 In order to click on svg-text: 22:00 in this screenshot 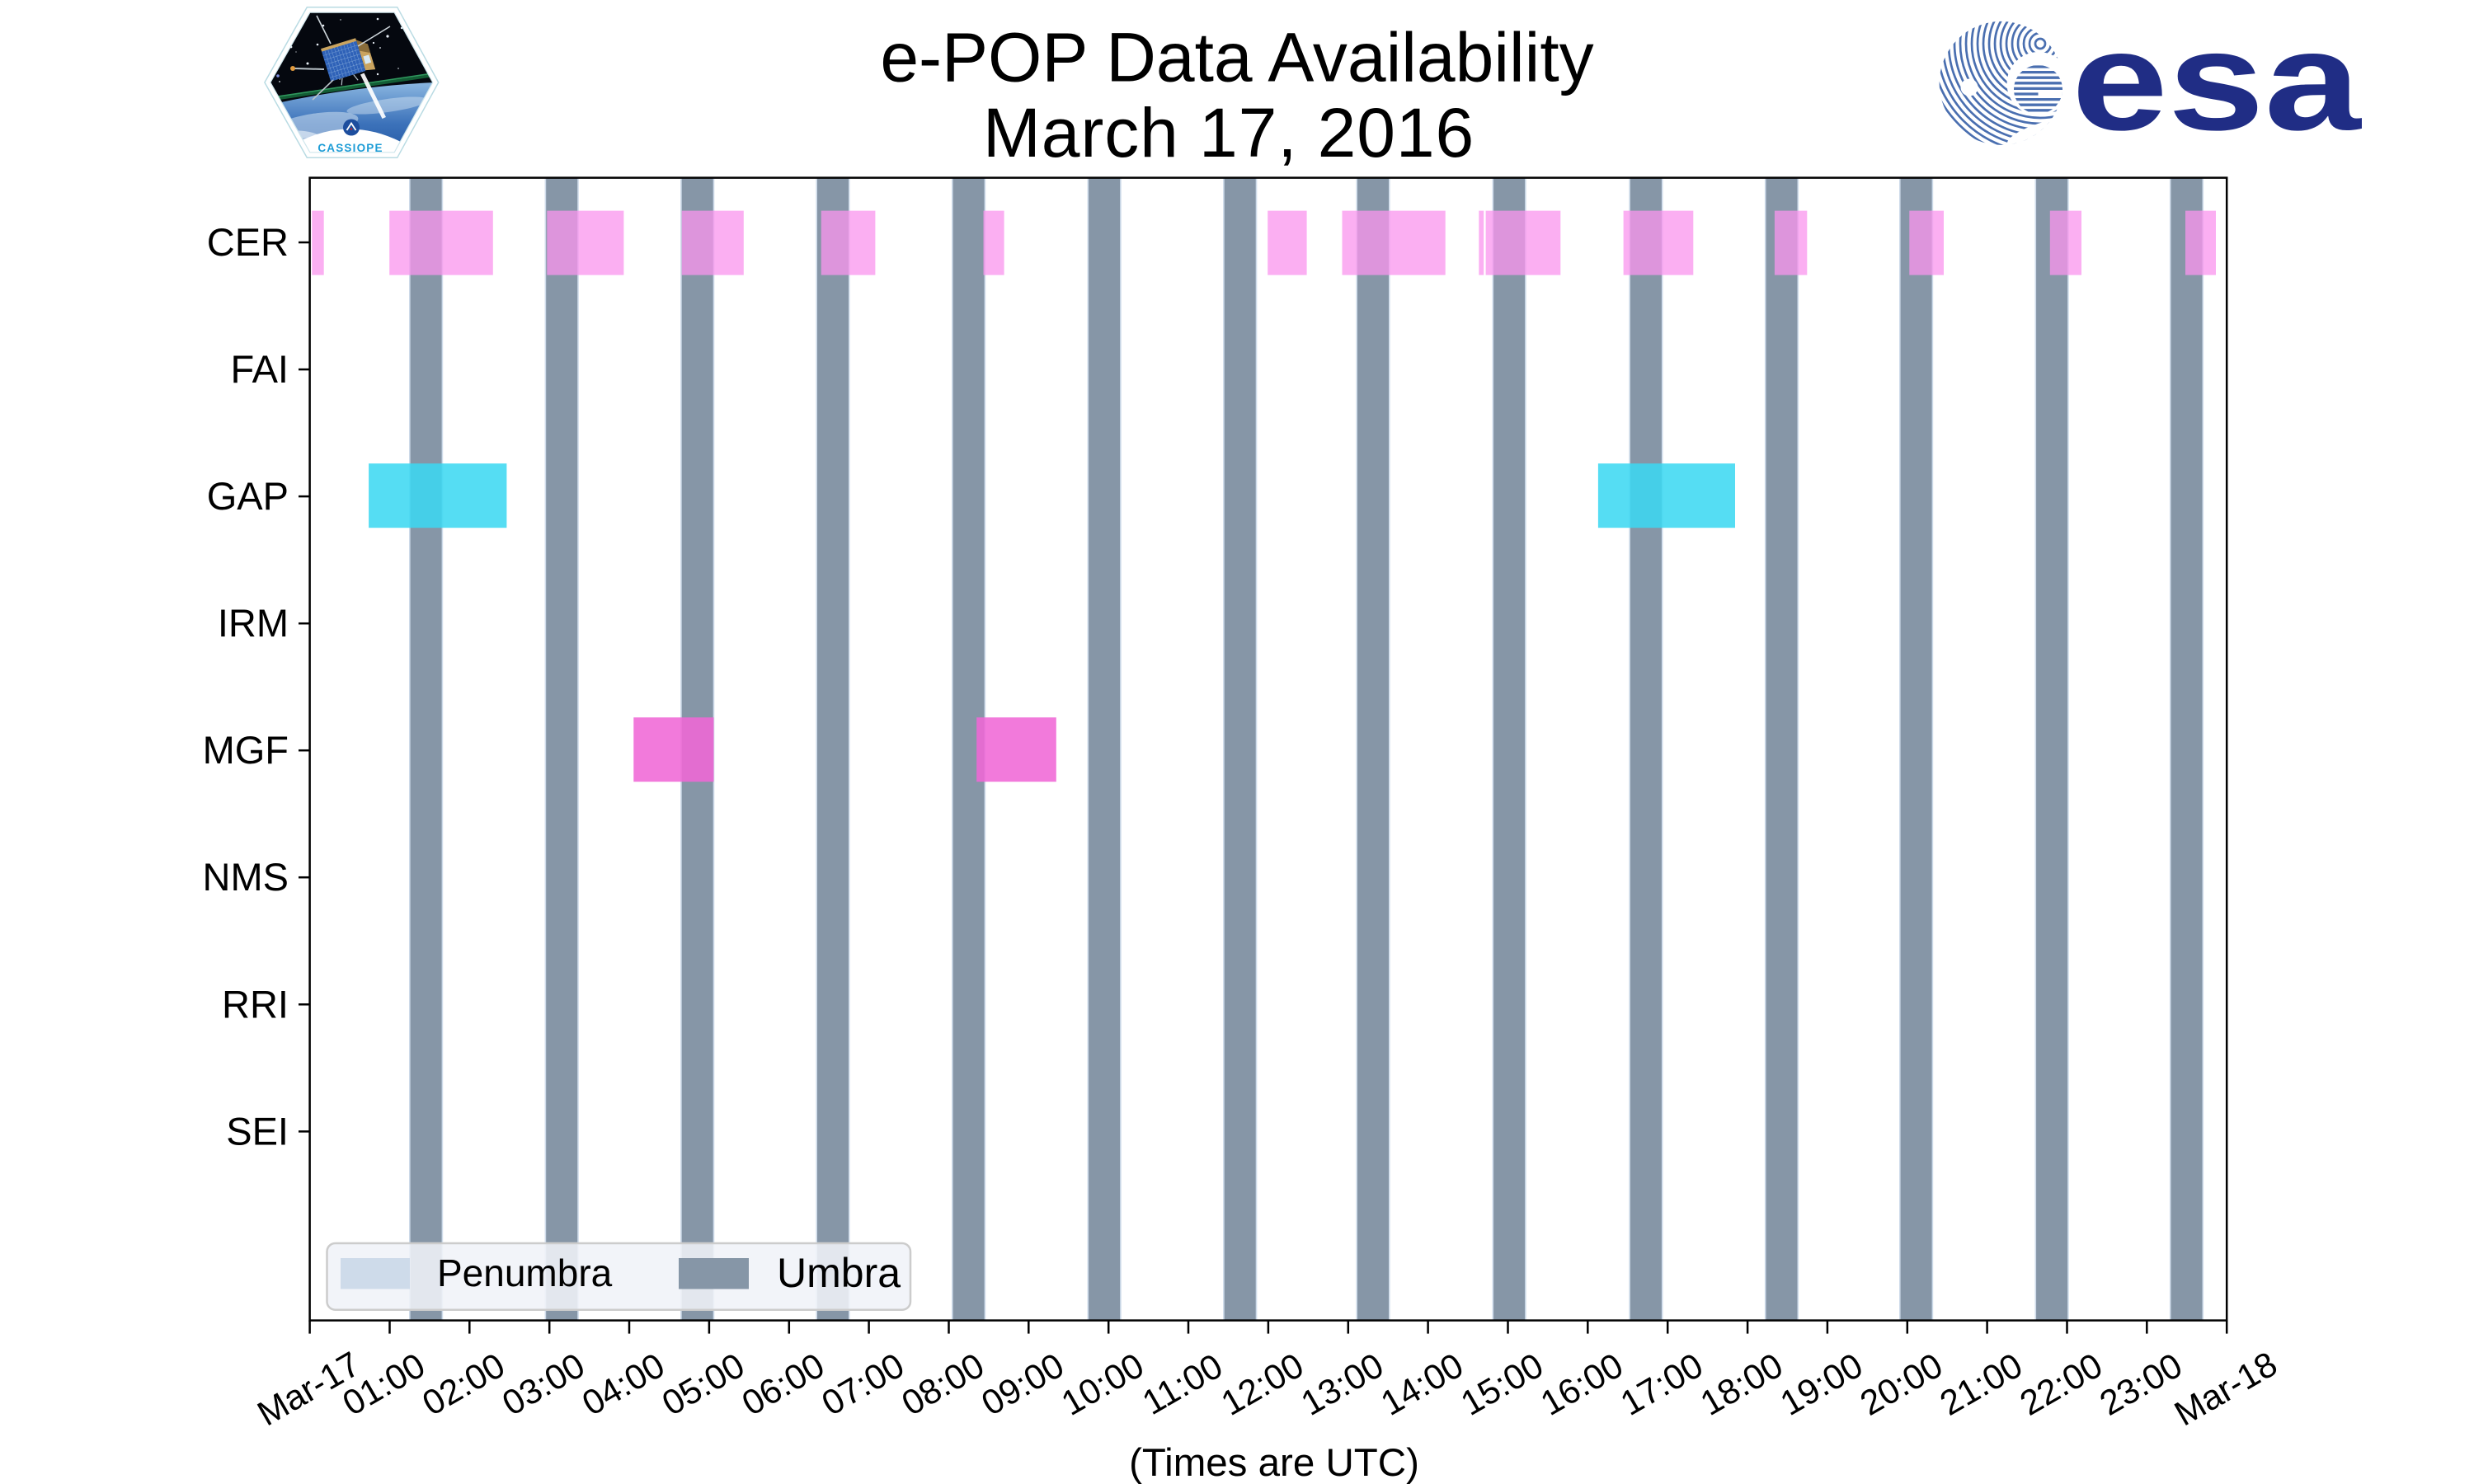, I will do `click(2061, 1385)`.